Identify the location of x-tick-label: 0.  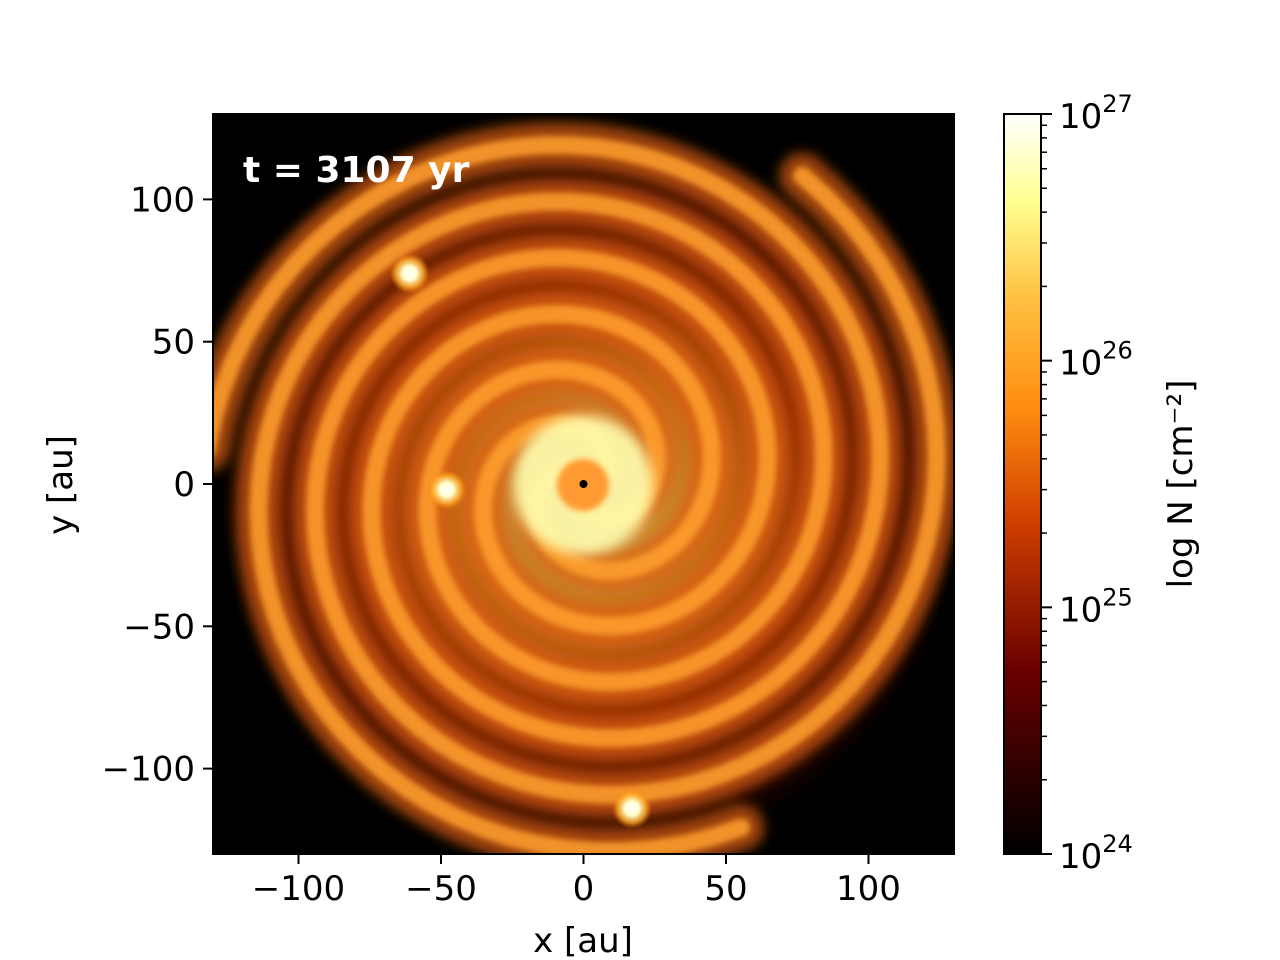
(584, 889).